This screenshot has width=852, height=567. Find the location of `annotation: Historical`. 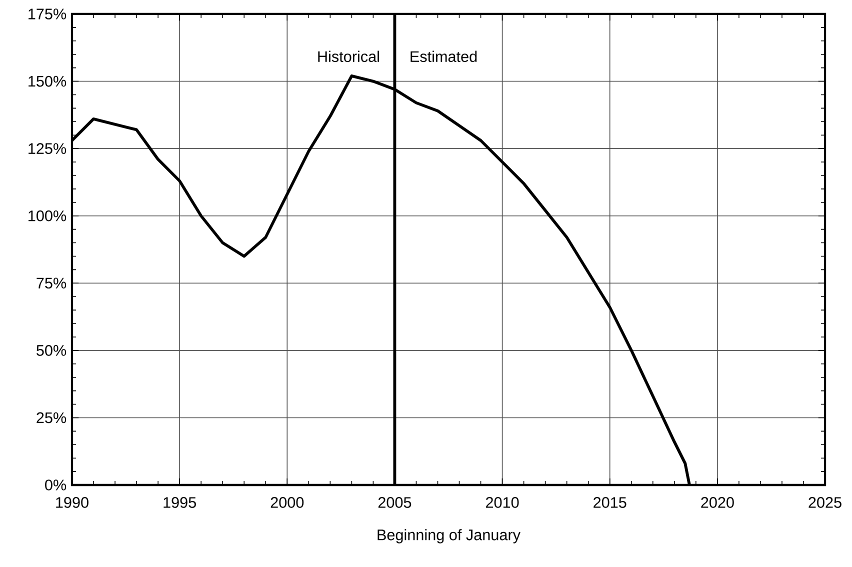

annotation: Historical is located at coordinates (348, 56).